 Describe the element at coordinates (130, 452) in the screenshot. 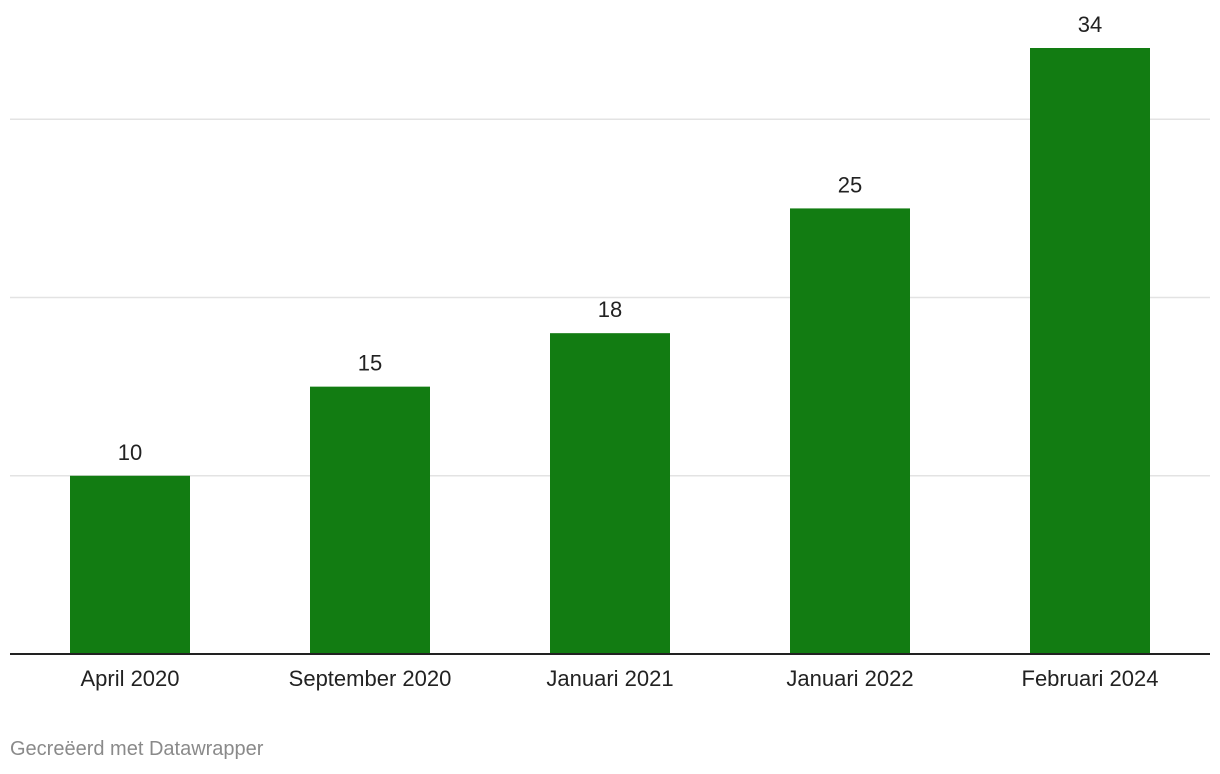

I see `value-label-0: 10` at that location.